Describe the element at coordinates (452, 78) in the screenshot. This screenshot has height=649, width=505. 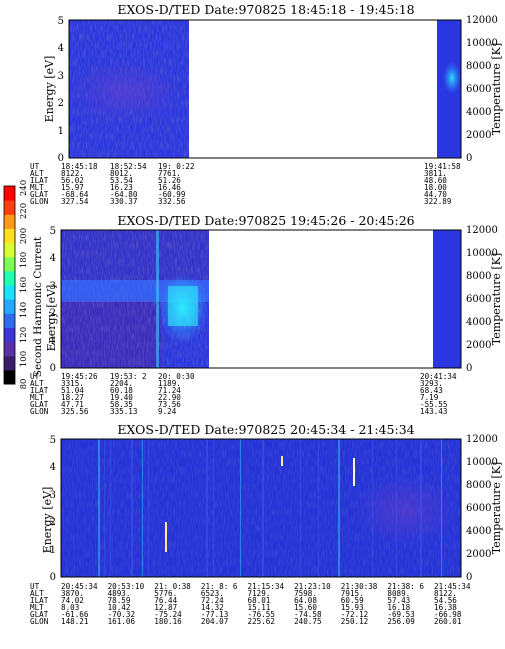
I see `panel-1-right-strip-highlight` at that location.